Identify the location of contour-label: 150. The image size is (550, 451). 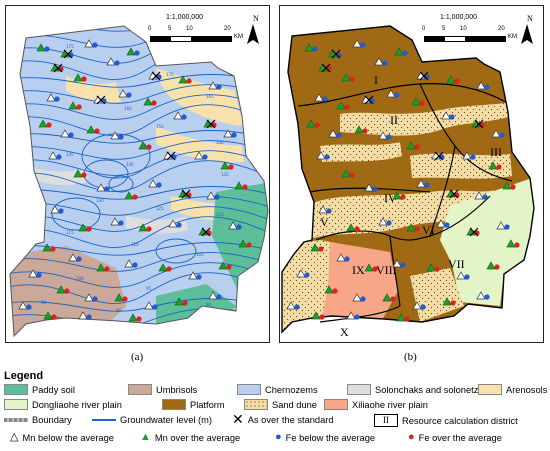
(220, 142).